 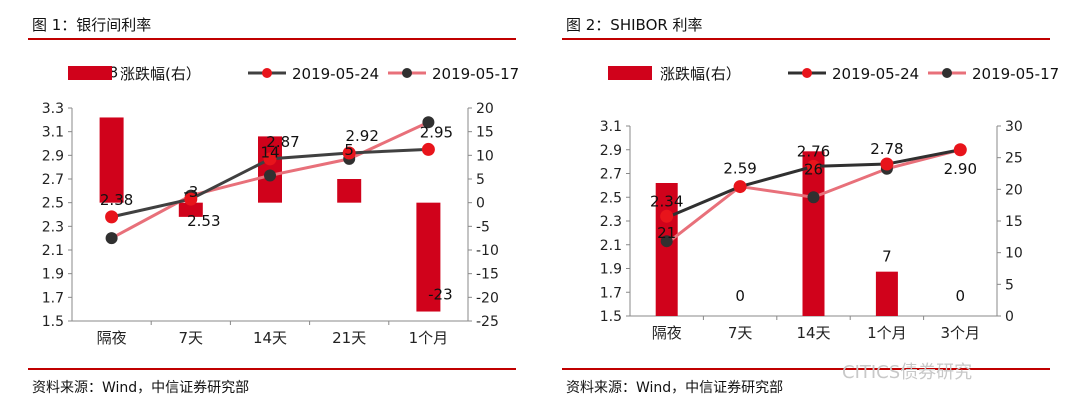 What do you see at coordinates (1015, 74) in the screenshot?
I see `legend-label-0517: 2019-05-17` at bounding box center [1015, 74].